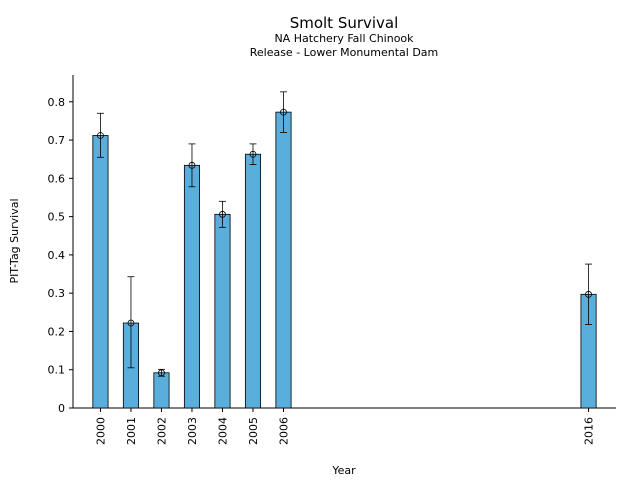 This screenshot has width=640, height=480. Describe the element at coordinates (57, 178) in the screenshot. I see `y-tick-label: 0.6` at that location.